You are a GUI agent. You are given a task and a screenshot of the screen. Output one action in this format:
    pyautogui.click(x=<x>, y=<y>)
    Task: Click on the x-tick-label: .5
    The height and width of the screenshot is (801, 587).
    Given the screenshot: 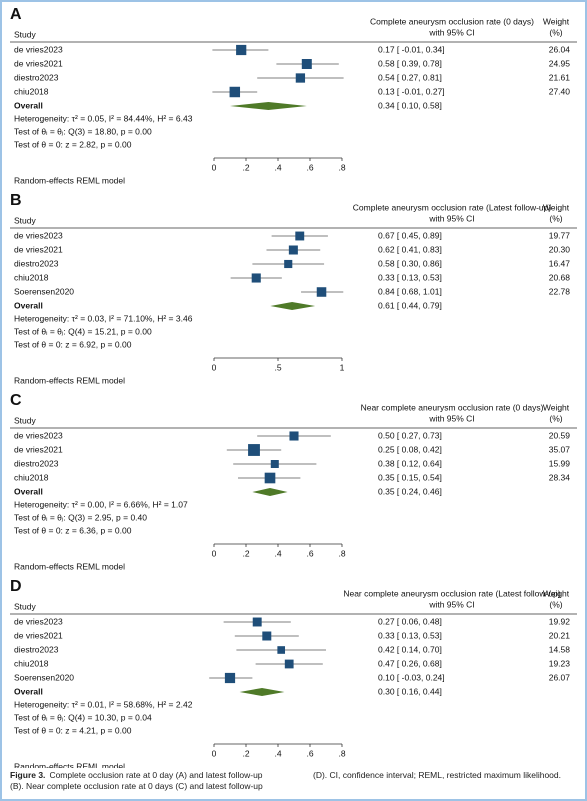 What is the action you would take?
    pyautogui.click(x=277, y=367)
    